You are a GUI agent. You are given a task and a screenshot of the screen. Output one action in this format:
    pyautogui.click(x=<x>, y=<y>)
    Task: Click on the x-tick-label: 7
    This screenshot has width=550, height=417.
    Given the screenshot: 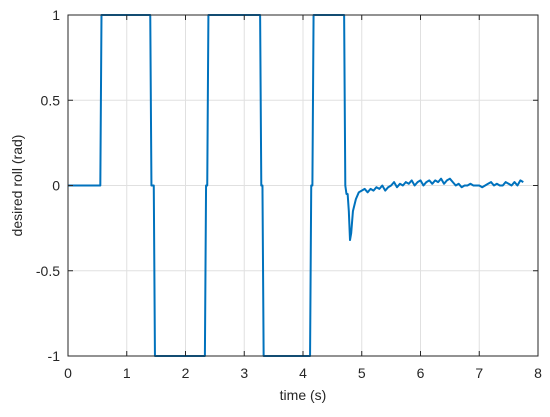 What is the action you would take?
    pyautogui.click(x=479, y=373)
    